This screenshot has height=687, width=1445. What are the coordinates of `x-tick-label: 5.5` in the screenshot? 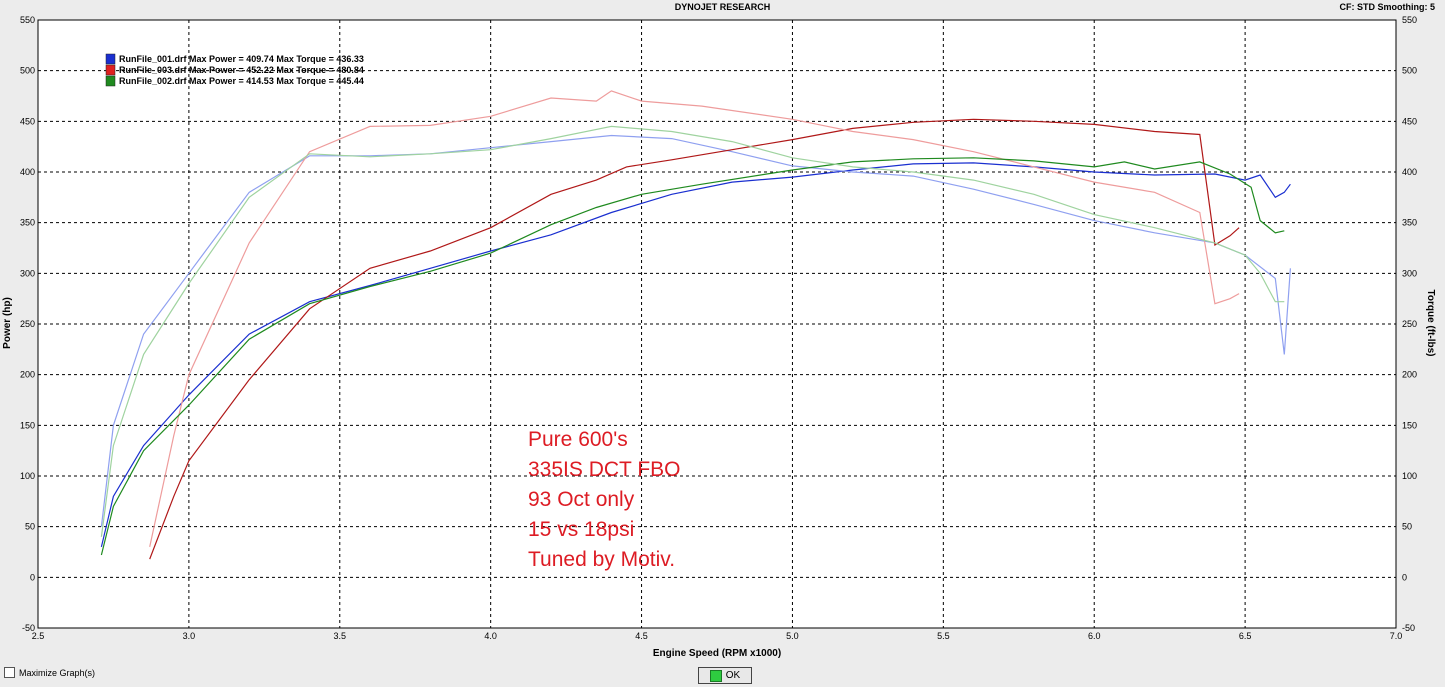 It's located at (943, 636).